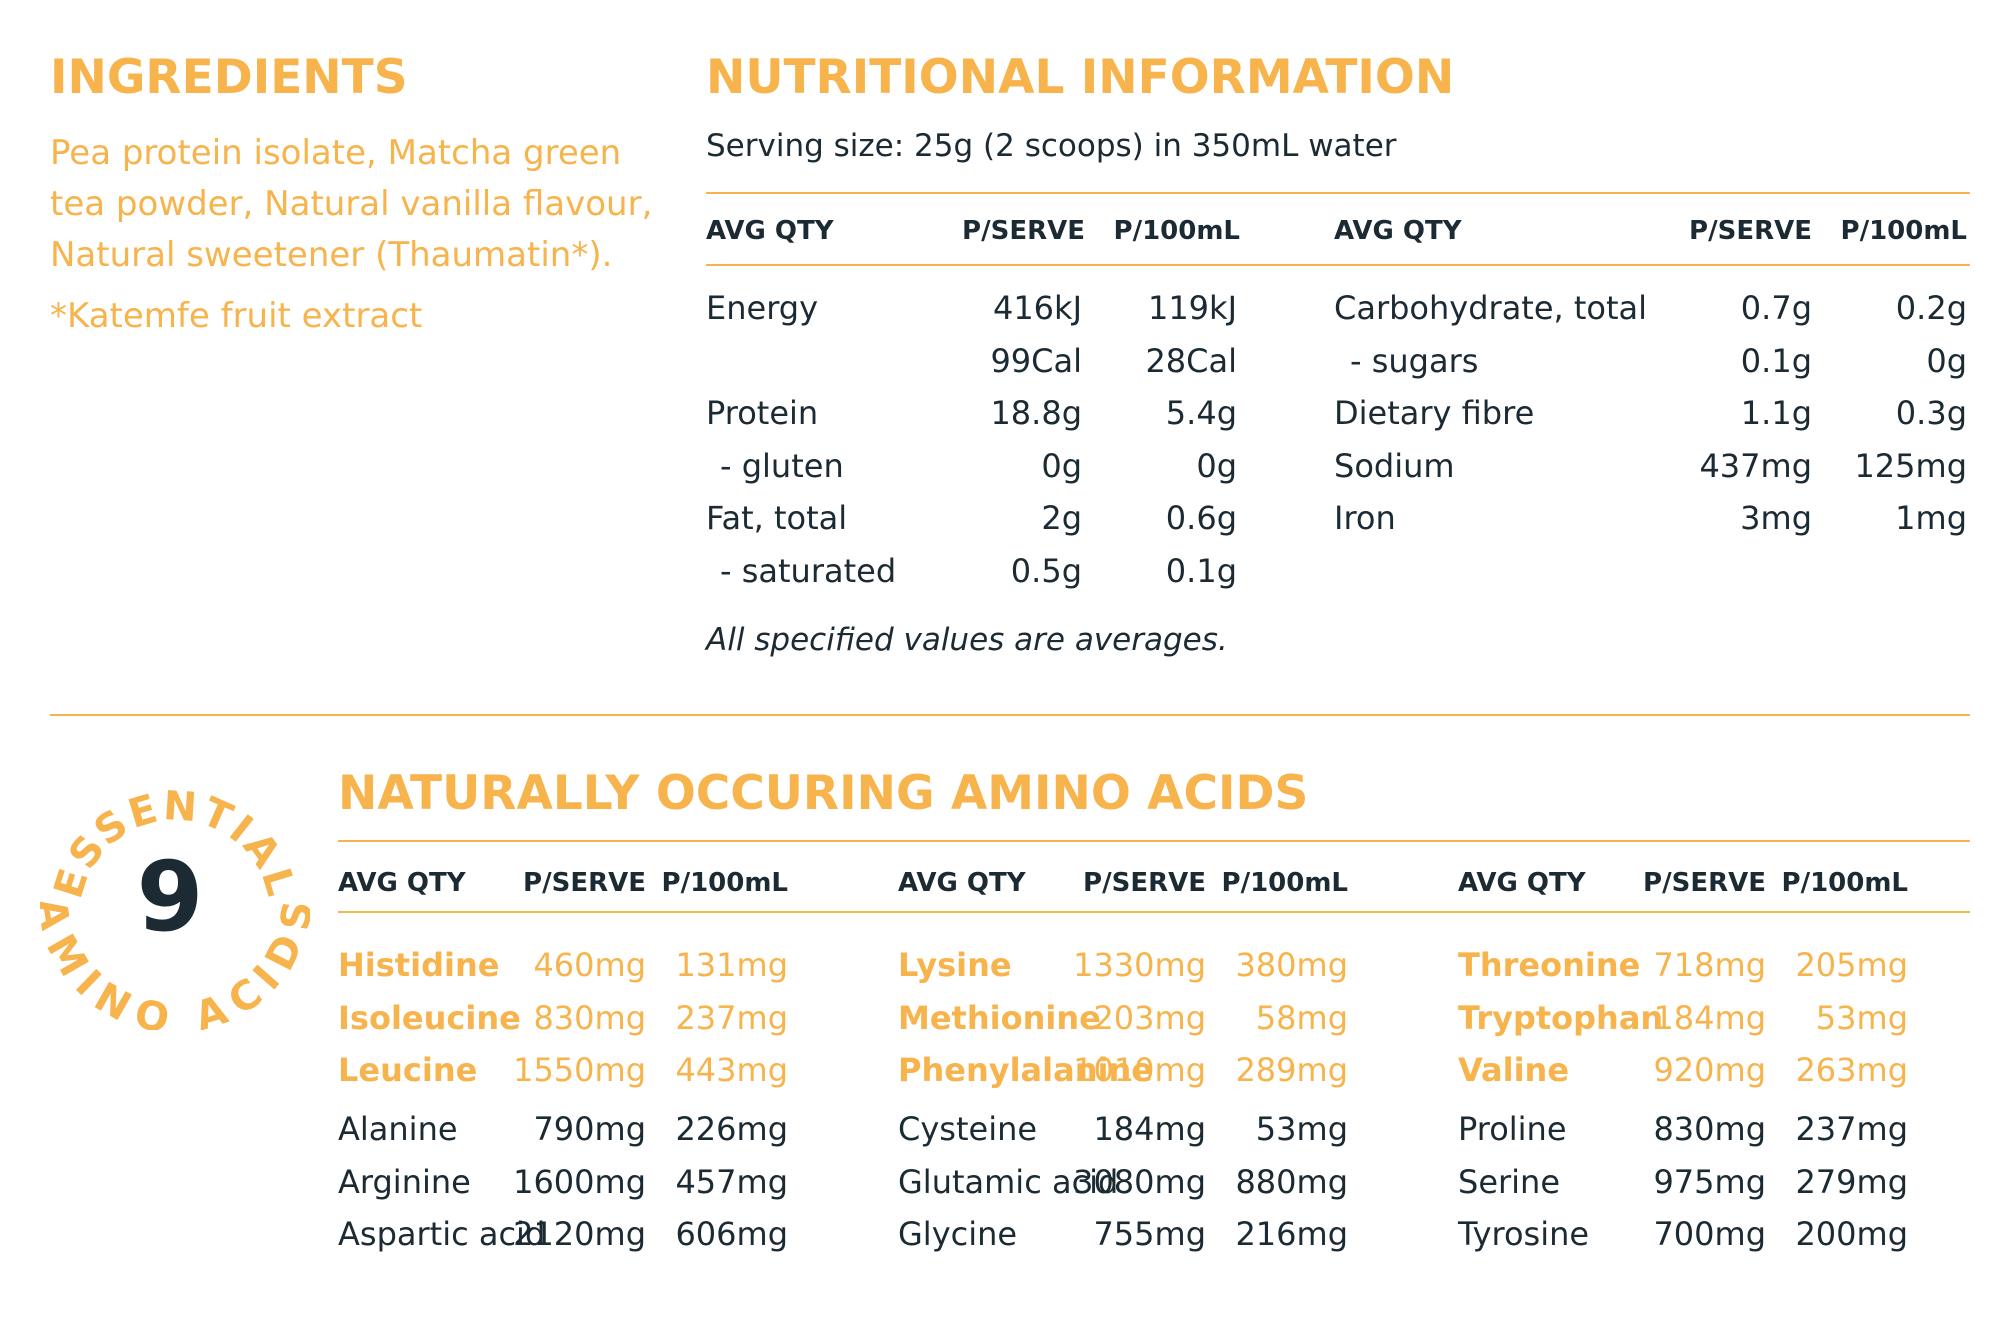 The height and width of the screenshot is (1327, 2000). Describe the element at coordinates (968, 1129) in the screenshot. I see `amino-name: Cysteine` at that location.